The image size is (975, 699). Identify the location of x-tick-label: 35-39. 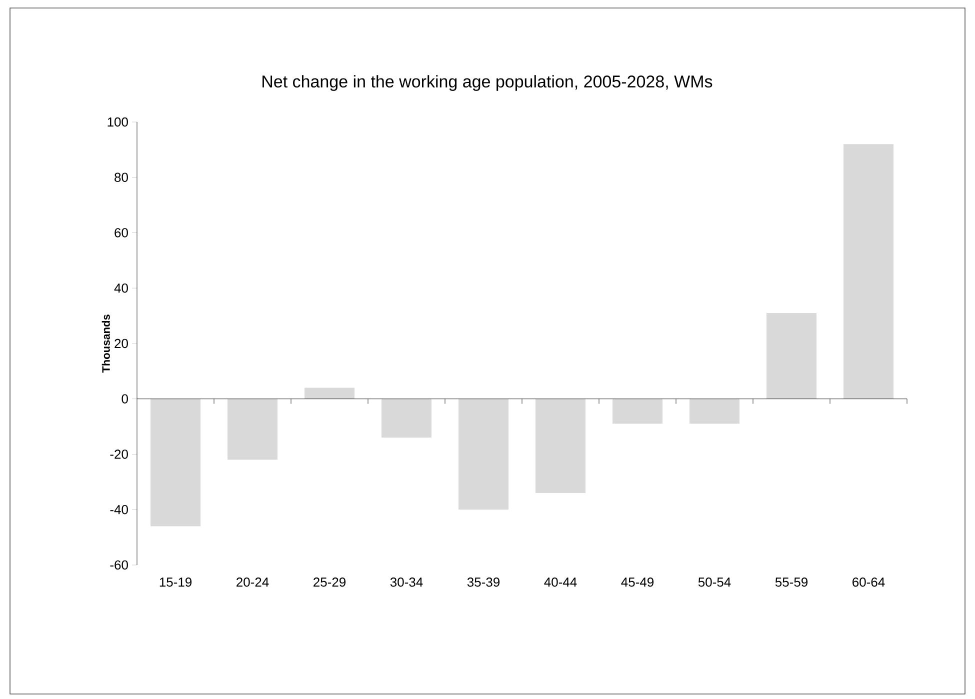
(483, 582).